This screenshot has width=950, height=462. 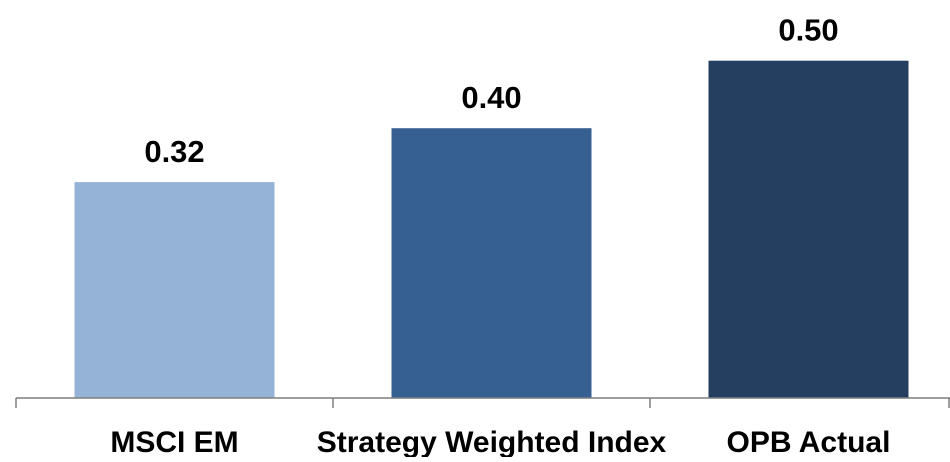 I want to click on data-label: 0.32, so click(x=174, y=151).